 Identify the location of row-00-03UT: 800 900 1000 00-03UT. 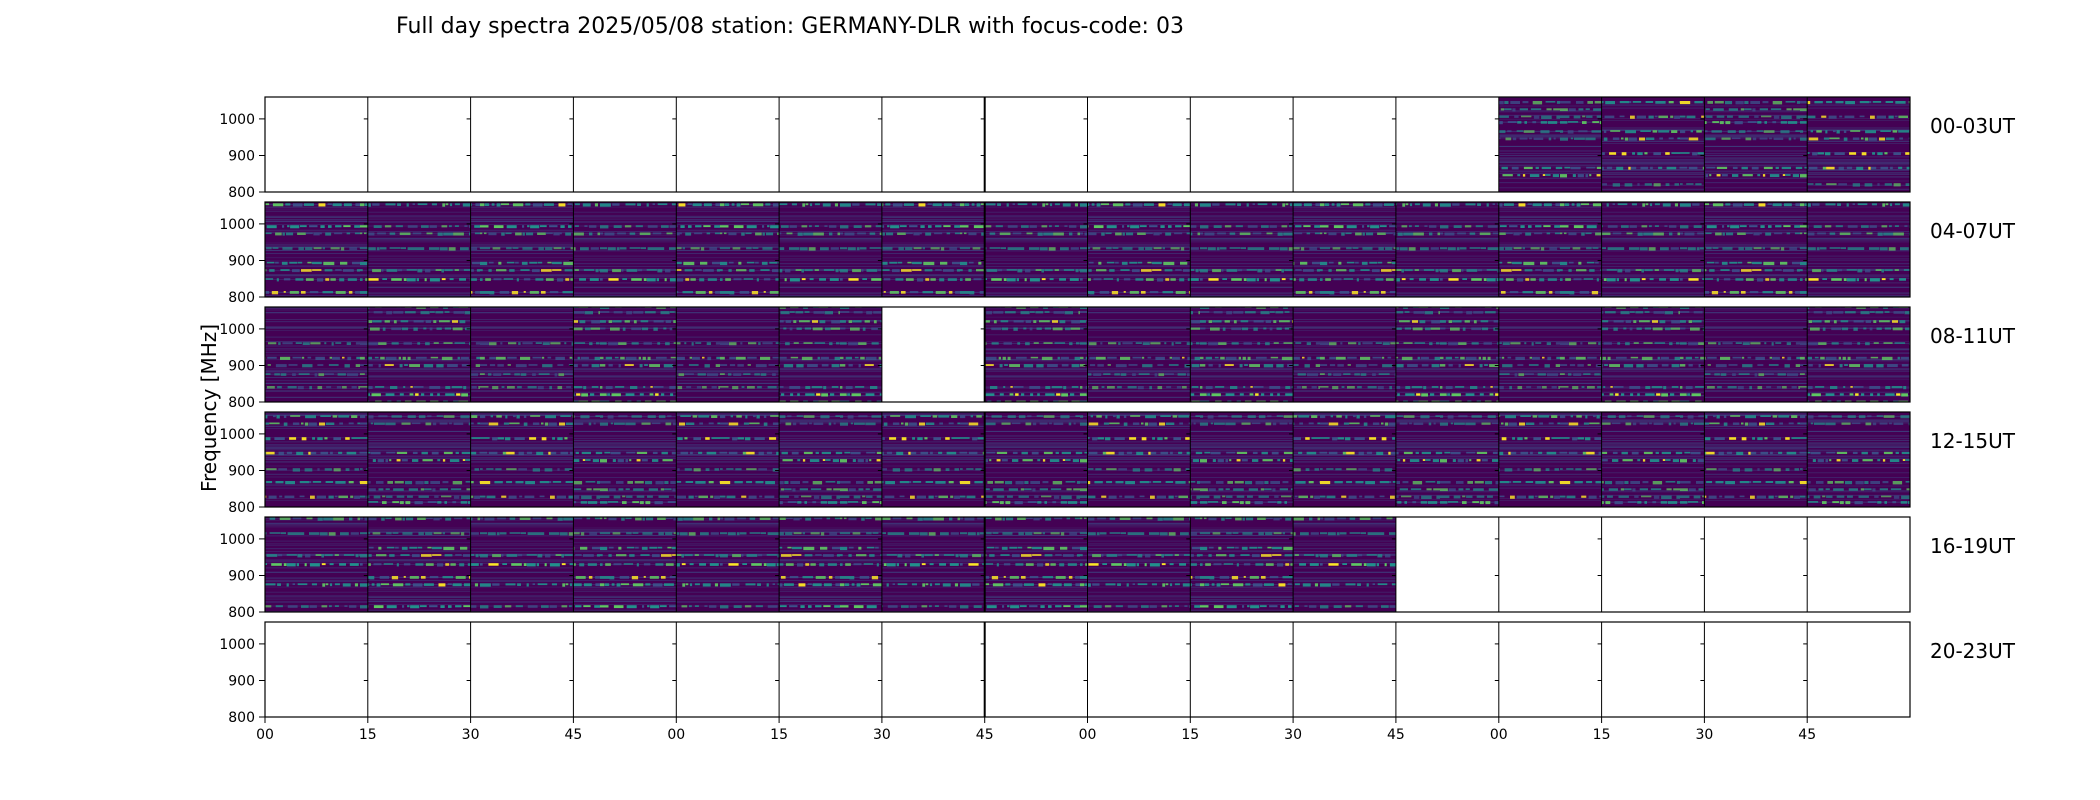
(1117, 148).